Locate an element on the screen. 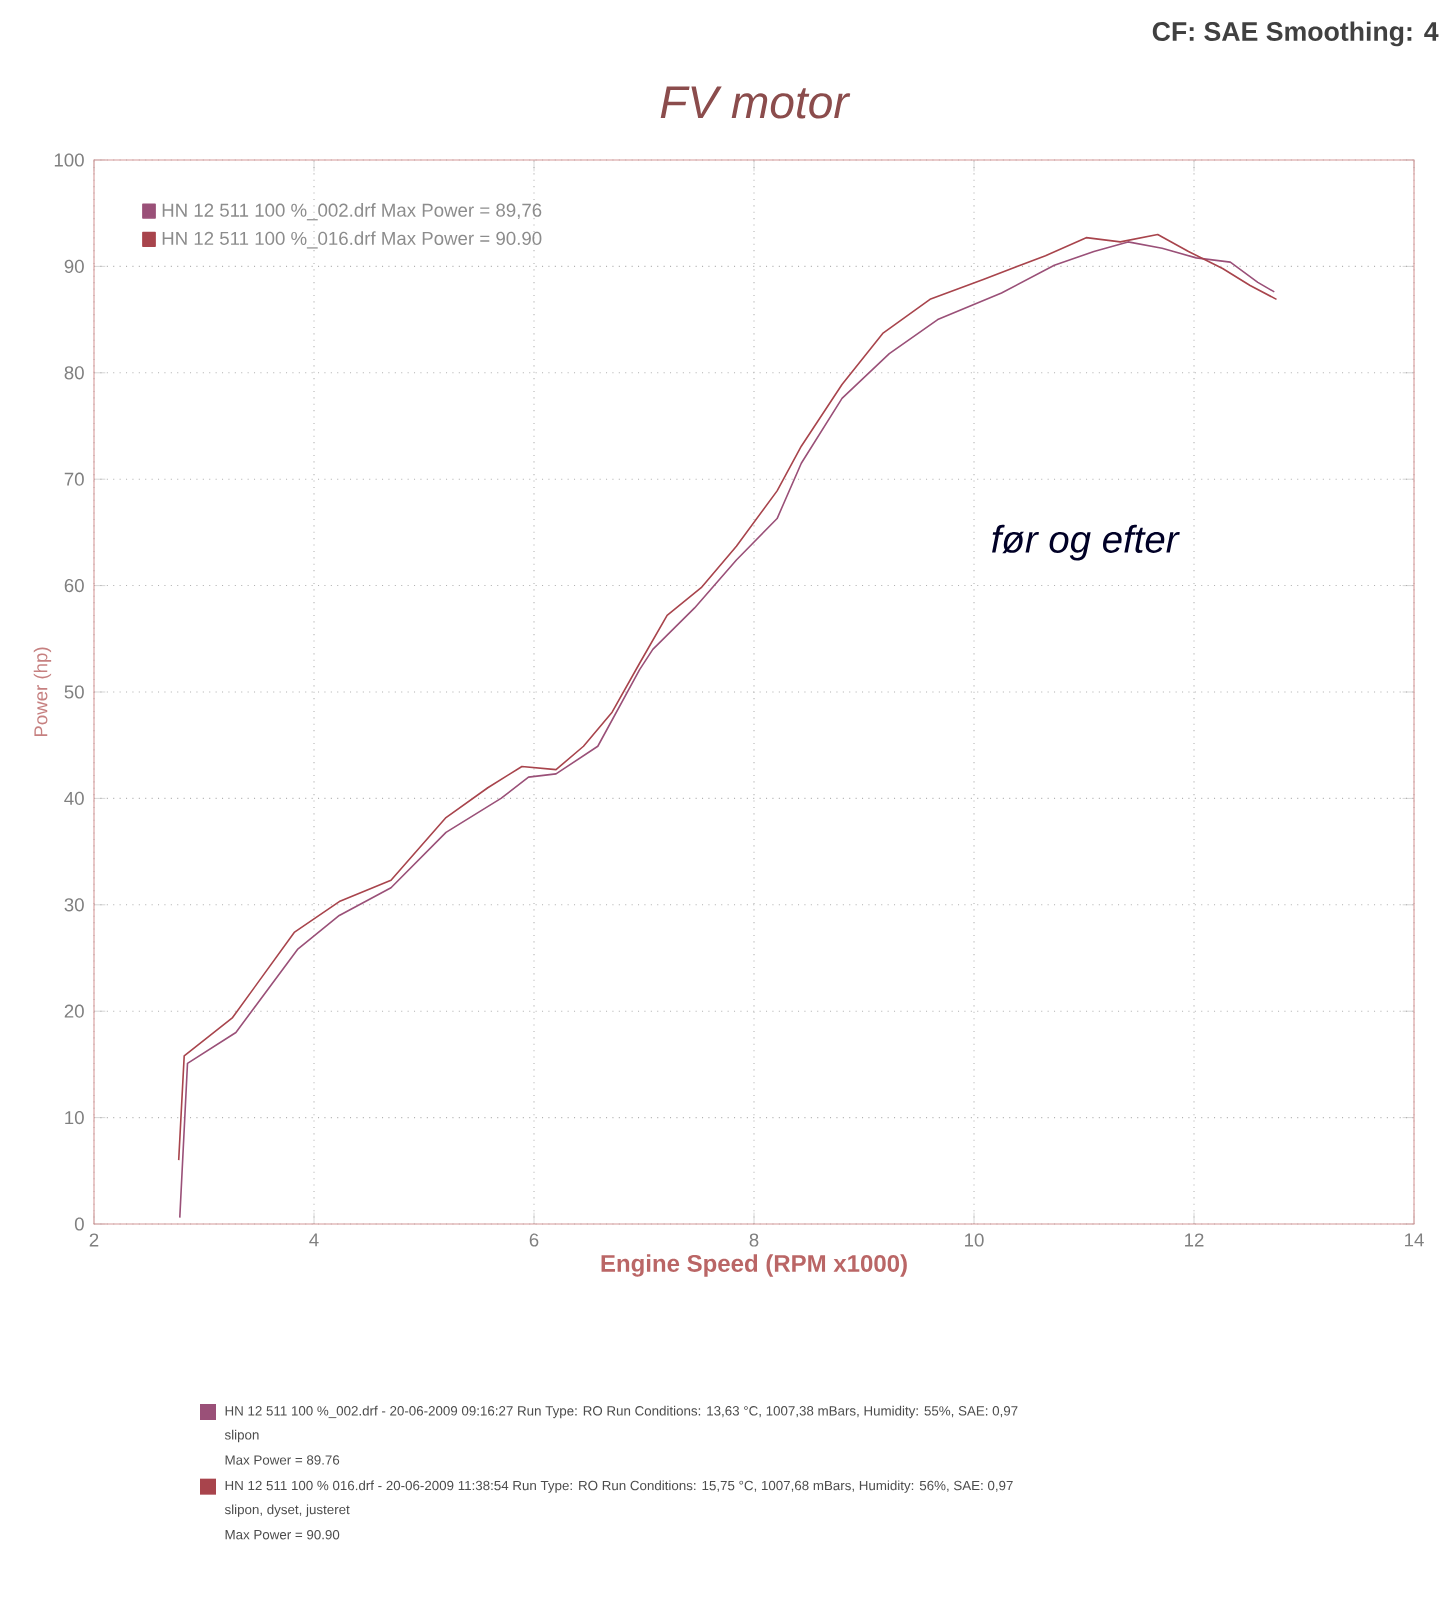 This screenshot has height=1604, width=1456. y-tick-label: 10 is located at coordinates (74, 1118).